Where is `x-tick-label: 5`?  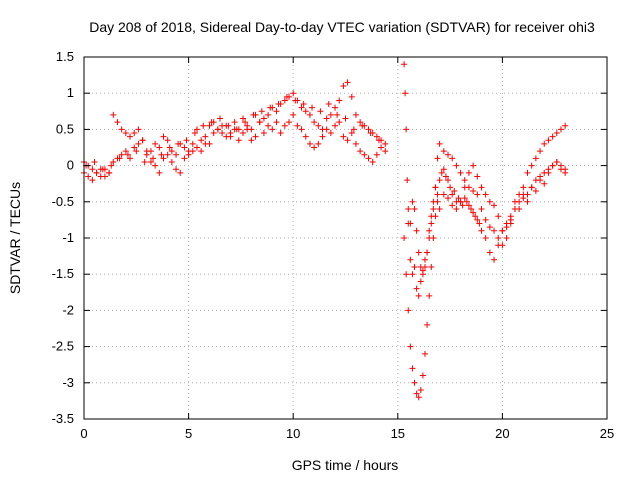 x-tick-label: 5 is located at coordinates (188, 433).